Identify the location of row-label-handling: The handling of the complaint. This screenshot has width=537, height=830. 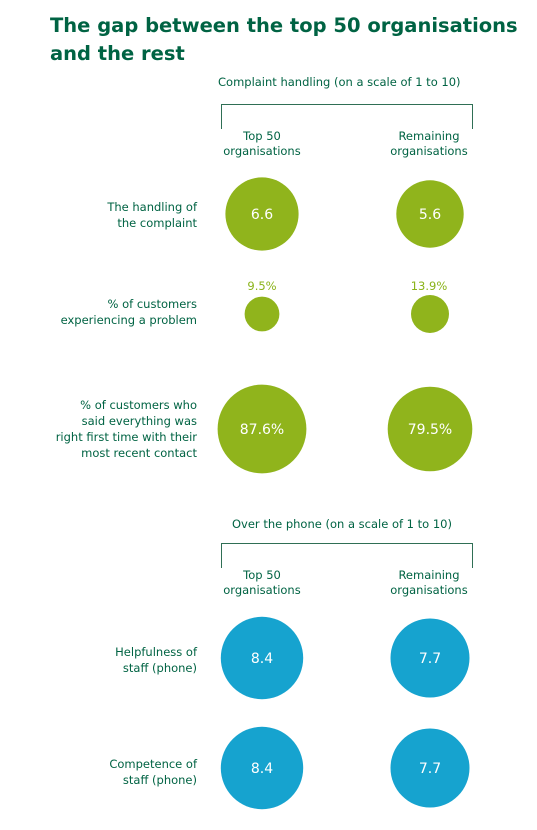
(152, 215).